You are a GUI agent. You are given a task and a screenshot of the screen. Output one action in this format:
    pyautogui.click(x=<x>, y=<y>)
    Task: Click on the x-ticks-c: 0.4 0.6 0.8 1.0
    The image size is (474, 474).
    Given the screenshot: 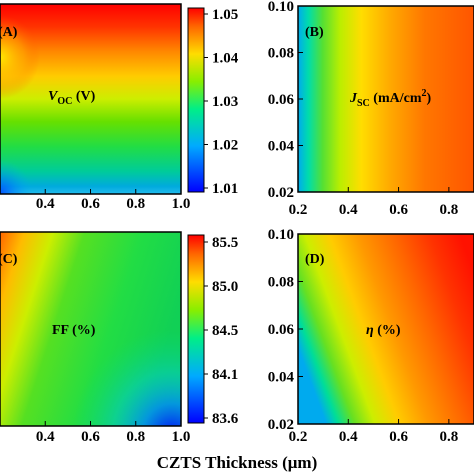 What is the action you would take?
    pyautogui.click(x=113, y=433)
    